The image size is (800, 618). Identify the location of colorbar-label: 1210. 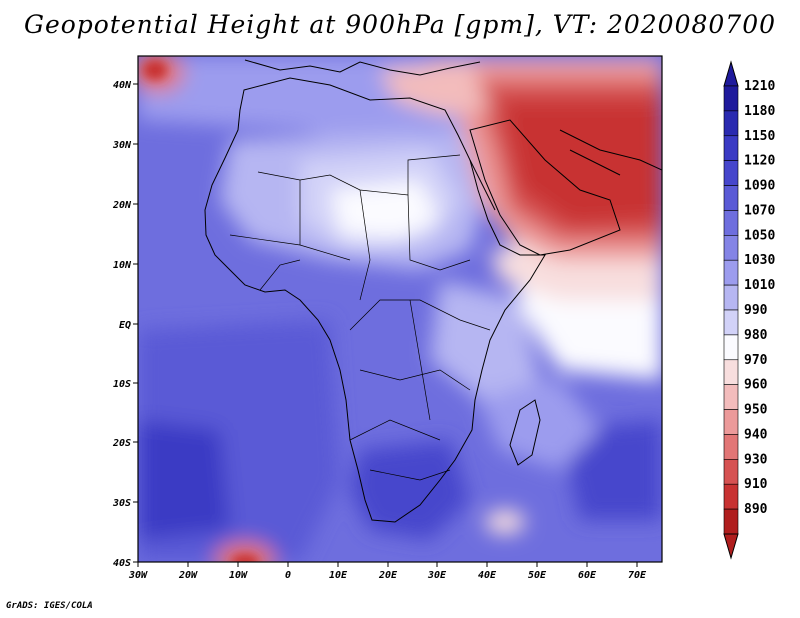
(759, 86).